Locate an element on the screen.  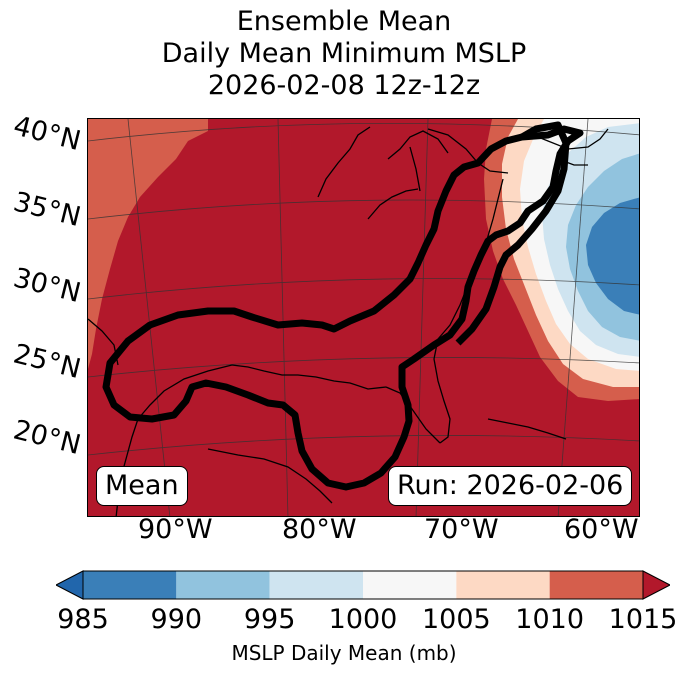
title-line-1: Ensemble Mean is located at coordinates (344, 21).